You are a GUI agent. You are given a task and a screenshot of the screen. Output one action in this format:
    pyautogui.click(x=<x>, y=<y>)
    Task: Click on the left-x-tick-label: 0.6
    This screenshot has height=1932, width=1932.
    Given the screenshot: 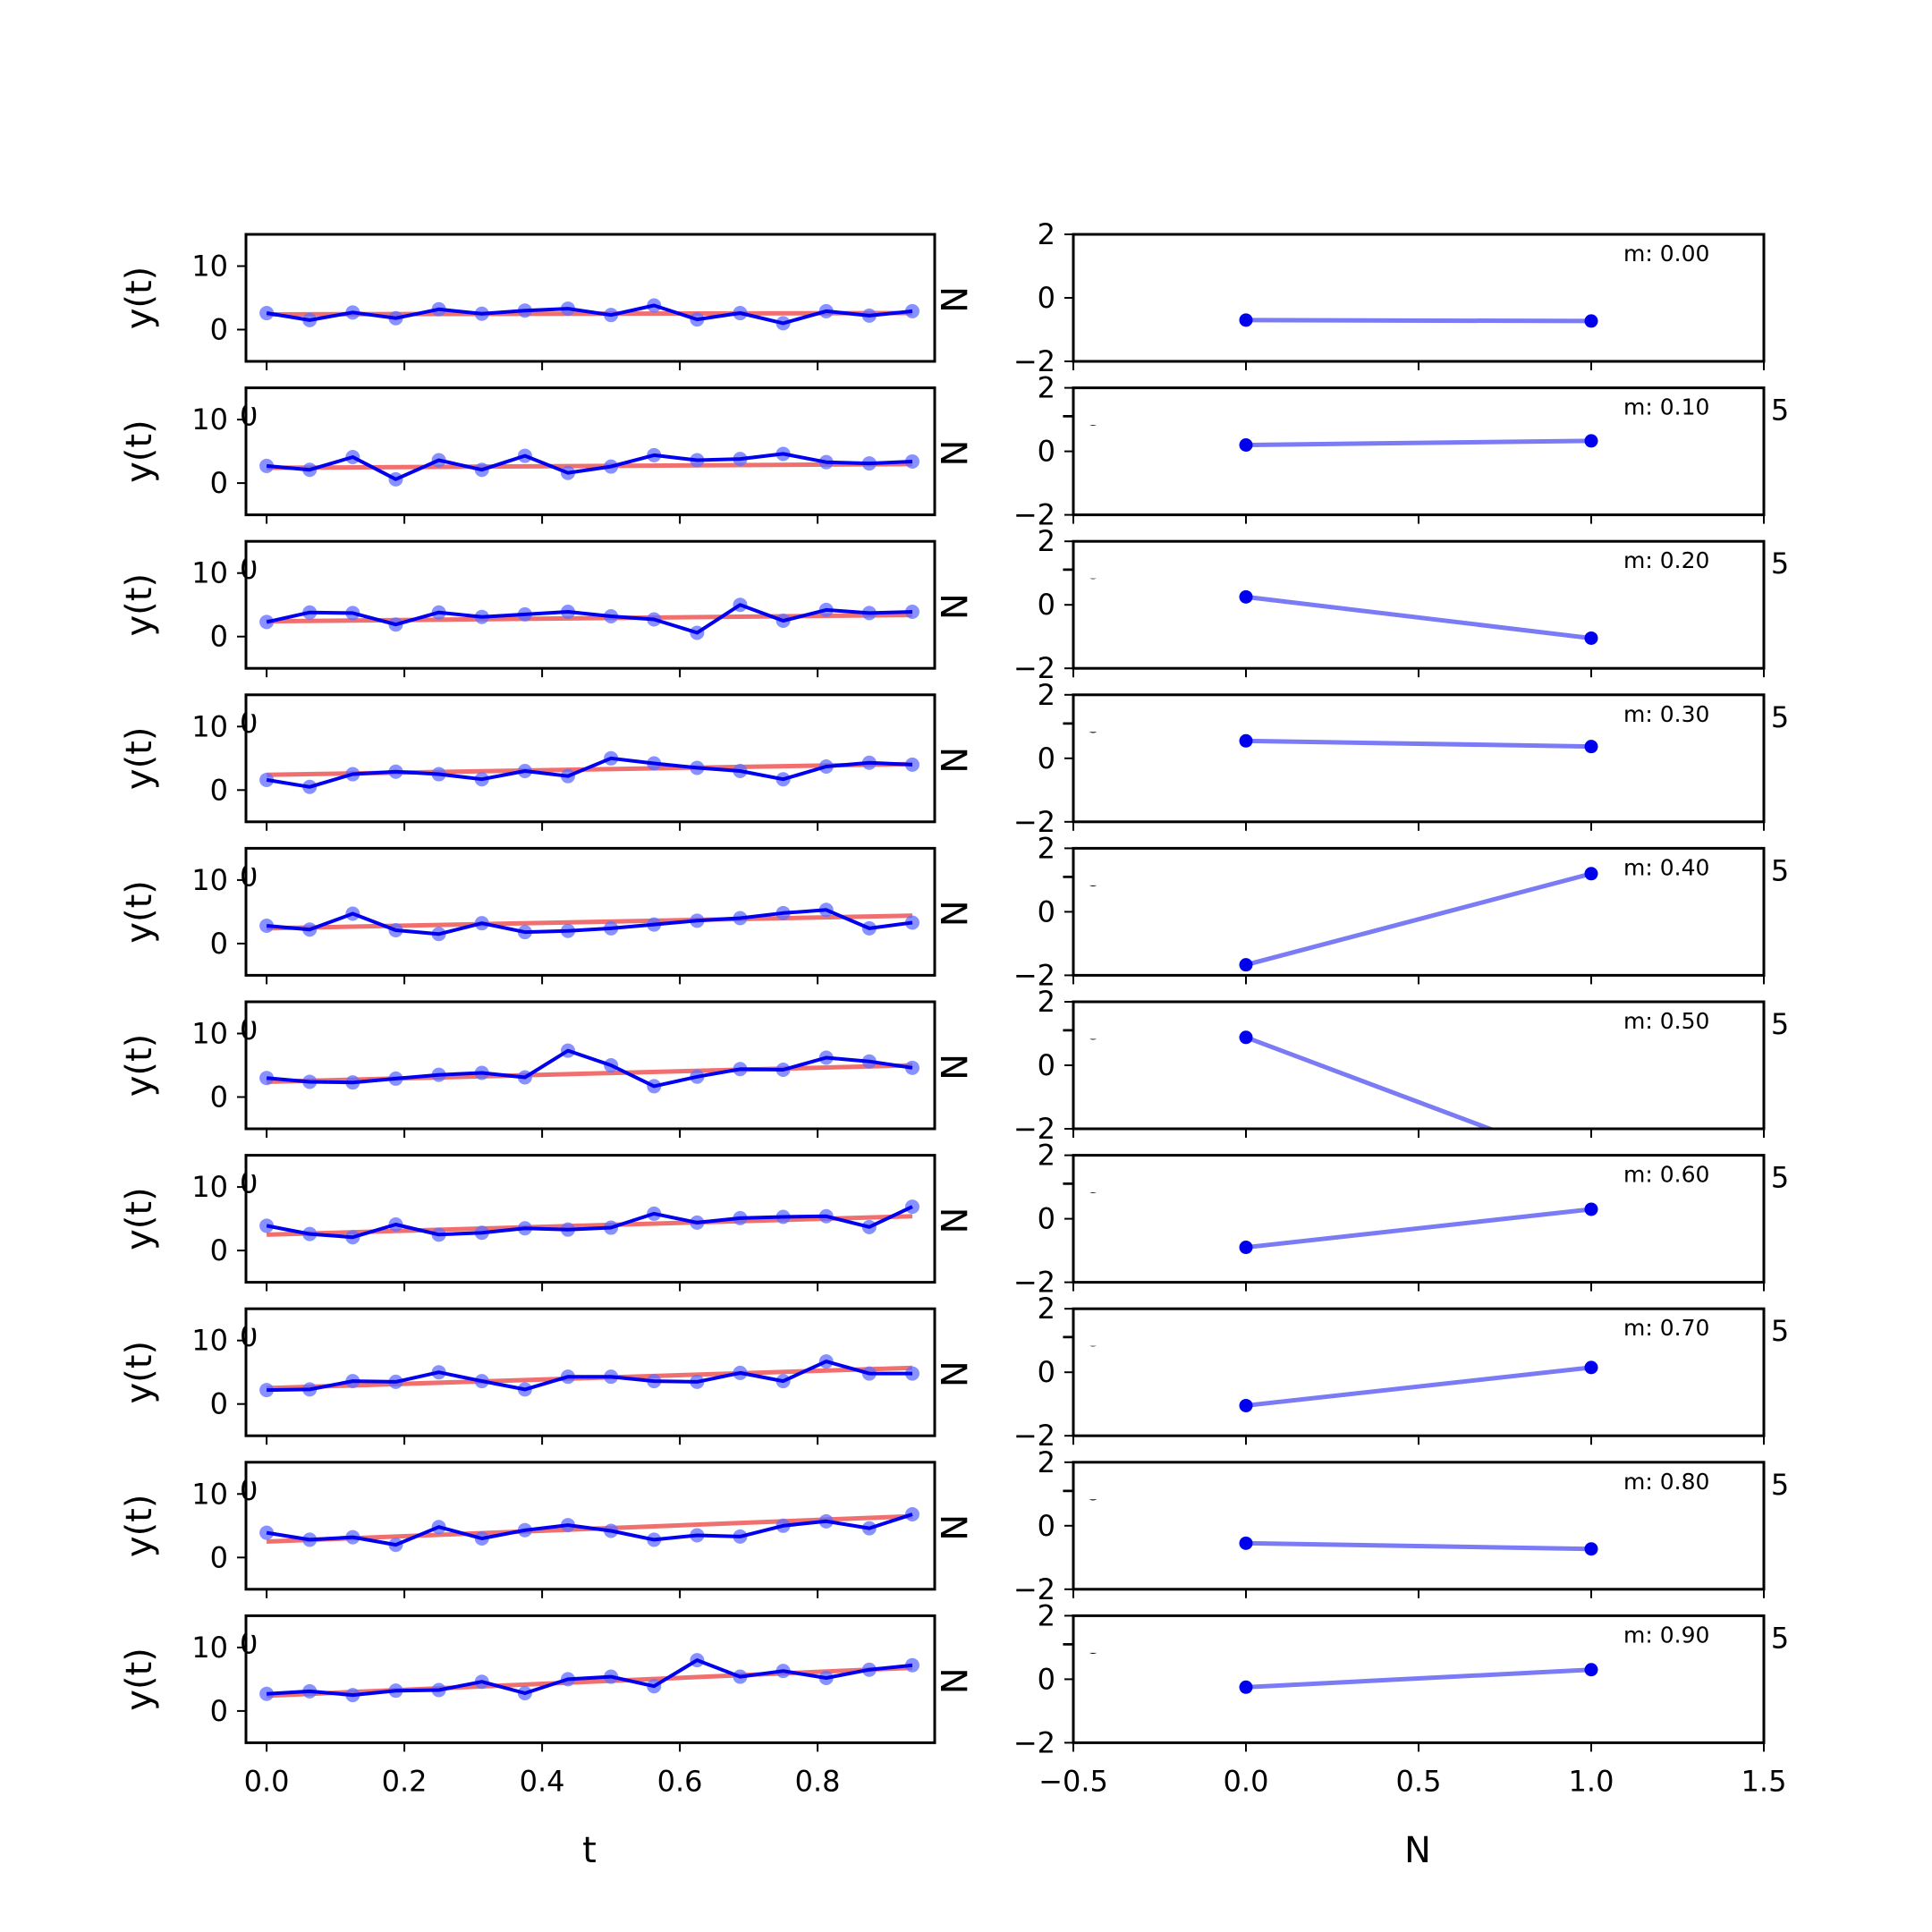 What is the action you would take?
    pyautogui.click(x=680, y=1781)
    